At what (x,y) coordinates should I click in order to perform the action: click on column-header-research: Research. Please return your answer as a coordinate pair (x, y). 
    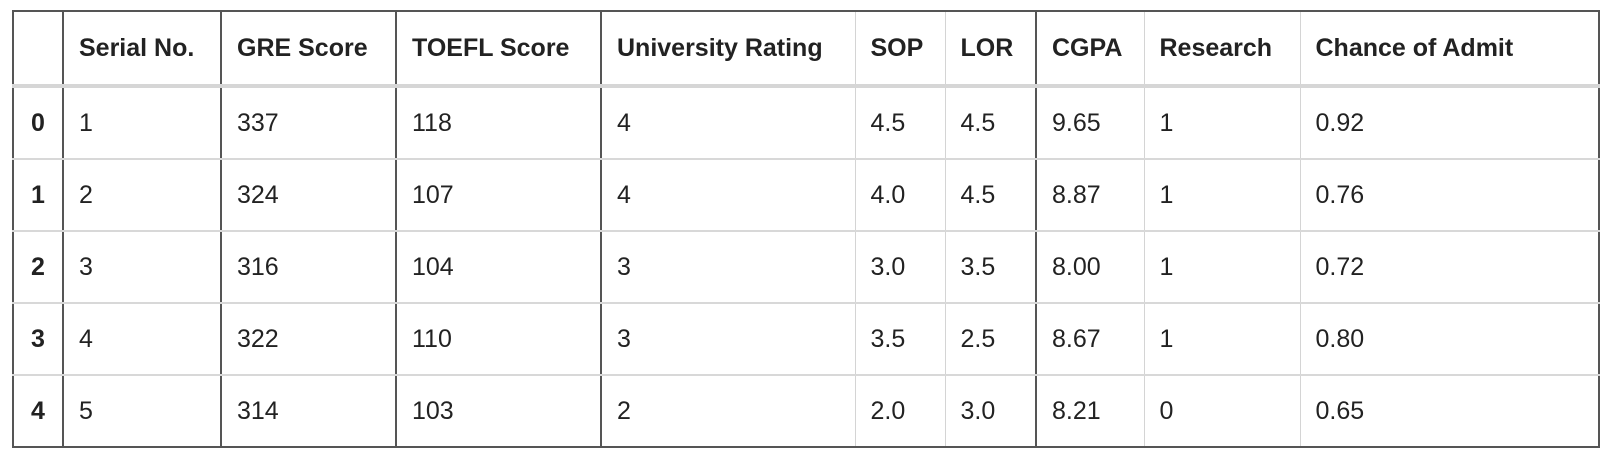
    Looking at the image, I should click on (1222, 49).